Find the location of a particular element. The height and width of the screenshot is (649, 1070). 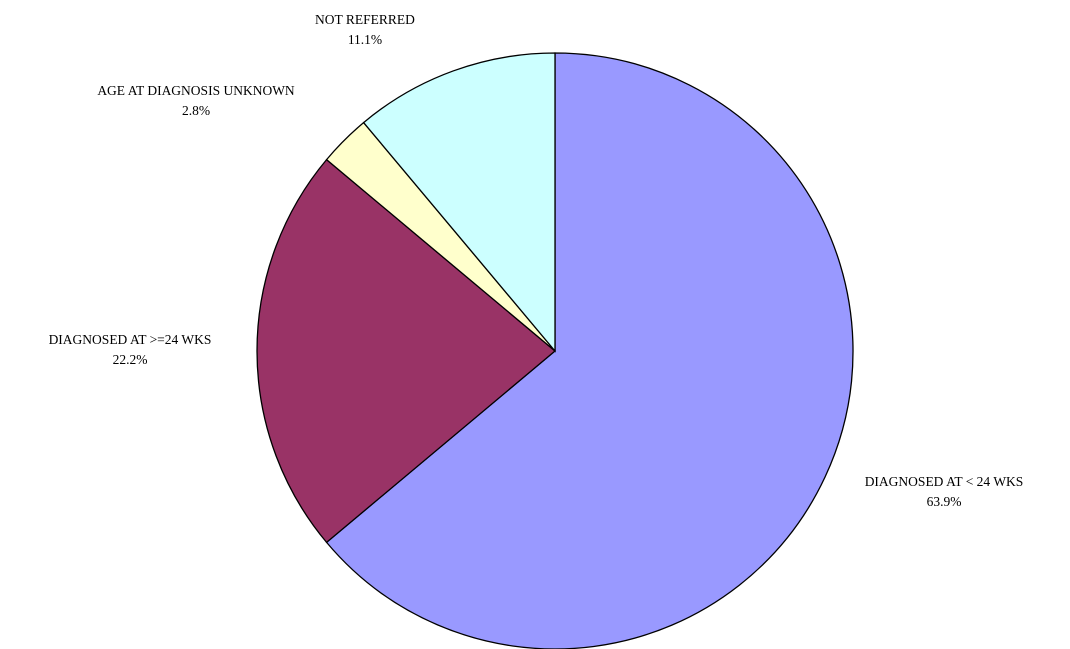

slice-value-diagnosed-gte-24: 22.2% is located at coordinates (130, 359).